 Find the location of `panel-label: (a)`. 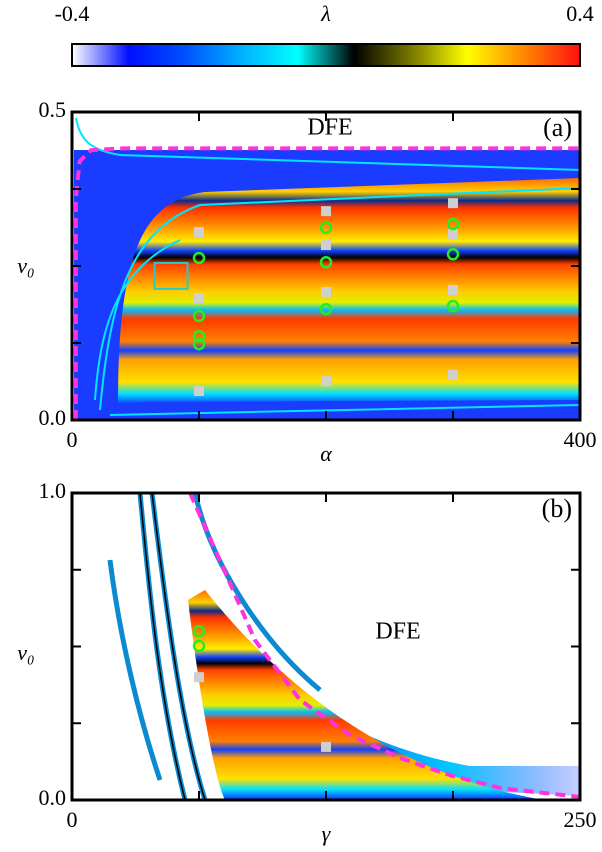

panel-label: (a) is located at coordinates (557, 127).